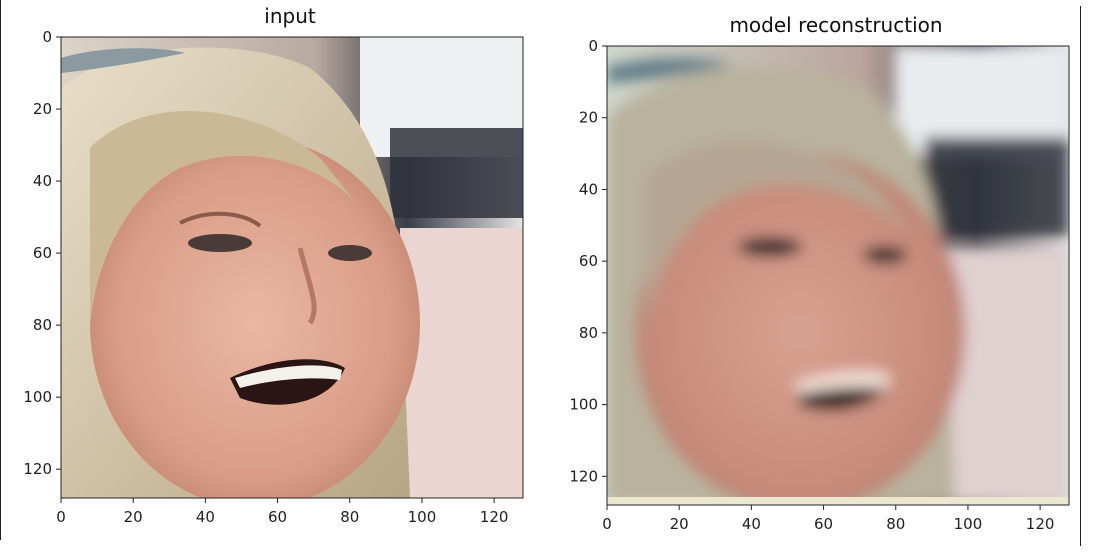 Image resolution: width=1093 pixels, height=553 pixels. I want to click on panel-title-input: input, so click(290, 16).